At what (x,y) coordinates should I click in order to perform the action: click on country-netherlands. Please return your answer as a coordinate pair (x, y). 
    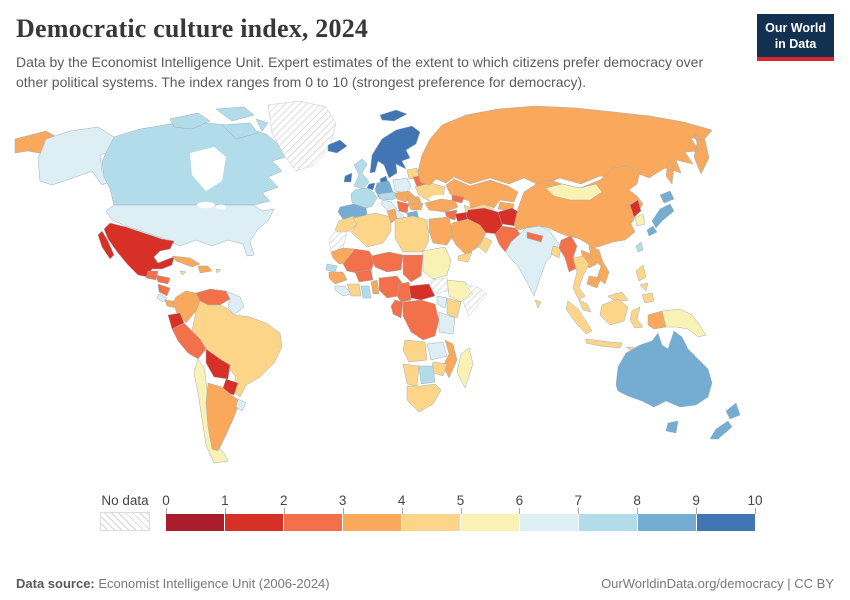
    Looking at the image, I should click on (371, 186).